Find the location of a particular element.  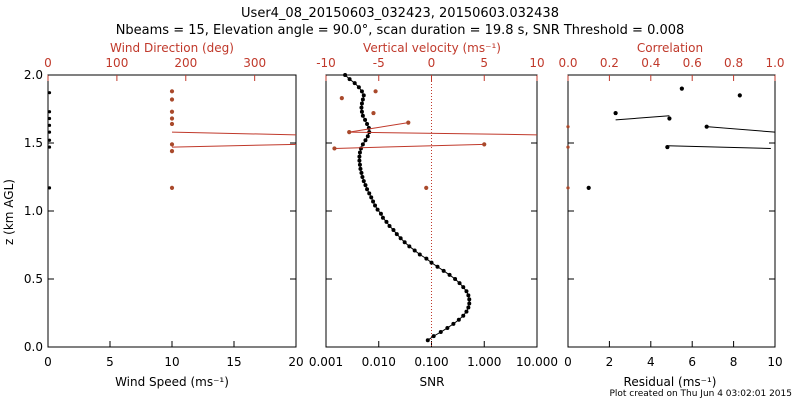

y-axis-label: z (km AGL) is located at coordinates (9, 212).